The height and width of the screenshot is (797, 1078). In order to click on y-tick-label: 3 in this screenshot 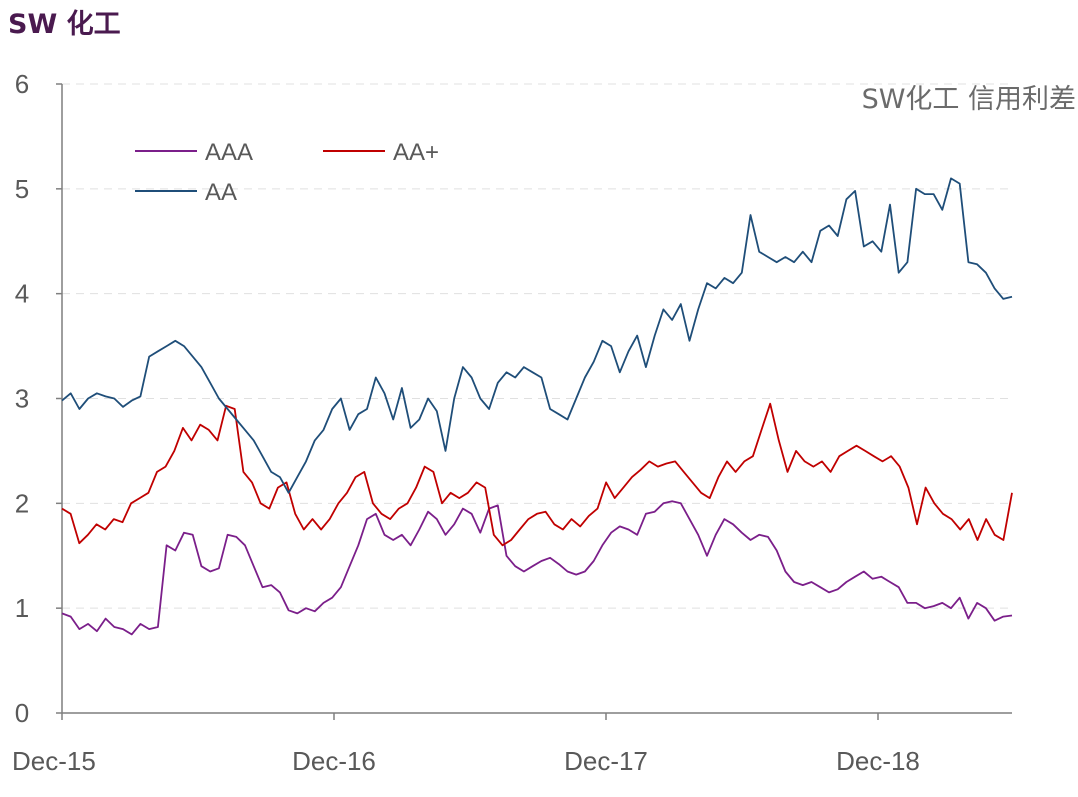, I will do `click(22, 399)`.